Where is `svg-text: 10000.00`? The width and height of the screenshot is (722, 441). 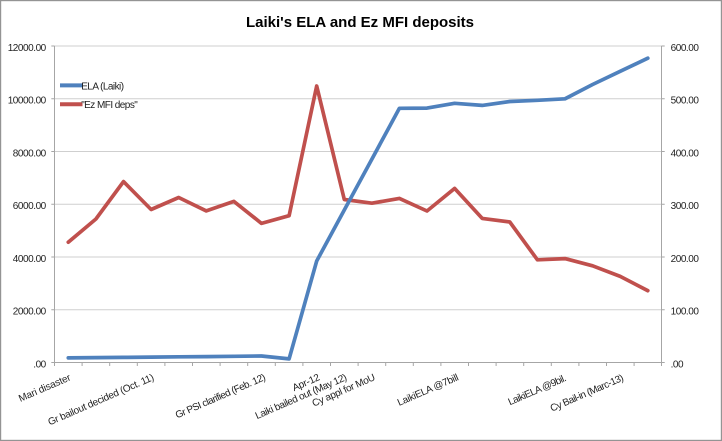 svg-text: 10000.00 is located at coordinates (27, 101).